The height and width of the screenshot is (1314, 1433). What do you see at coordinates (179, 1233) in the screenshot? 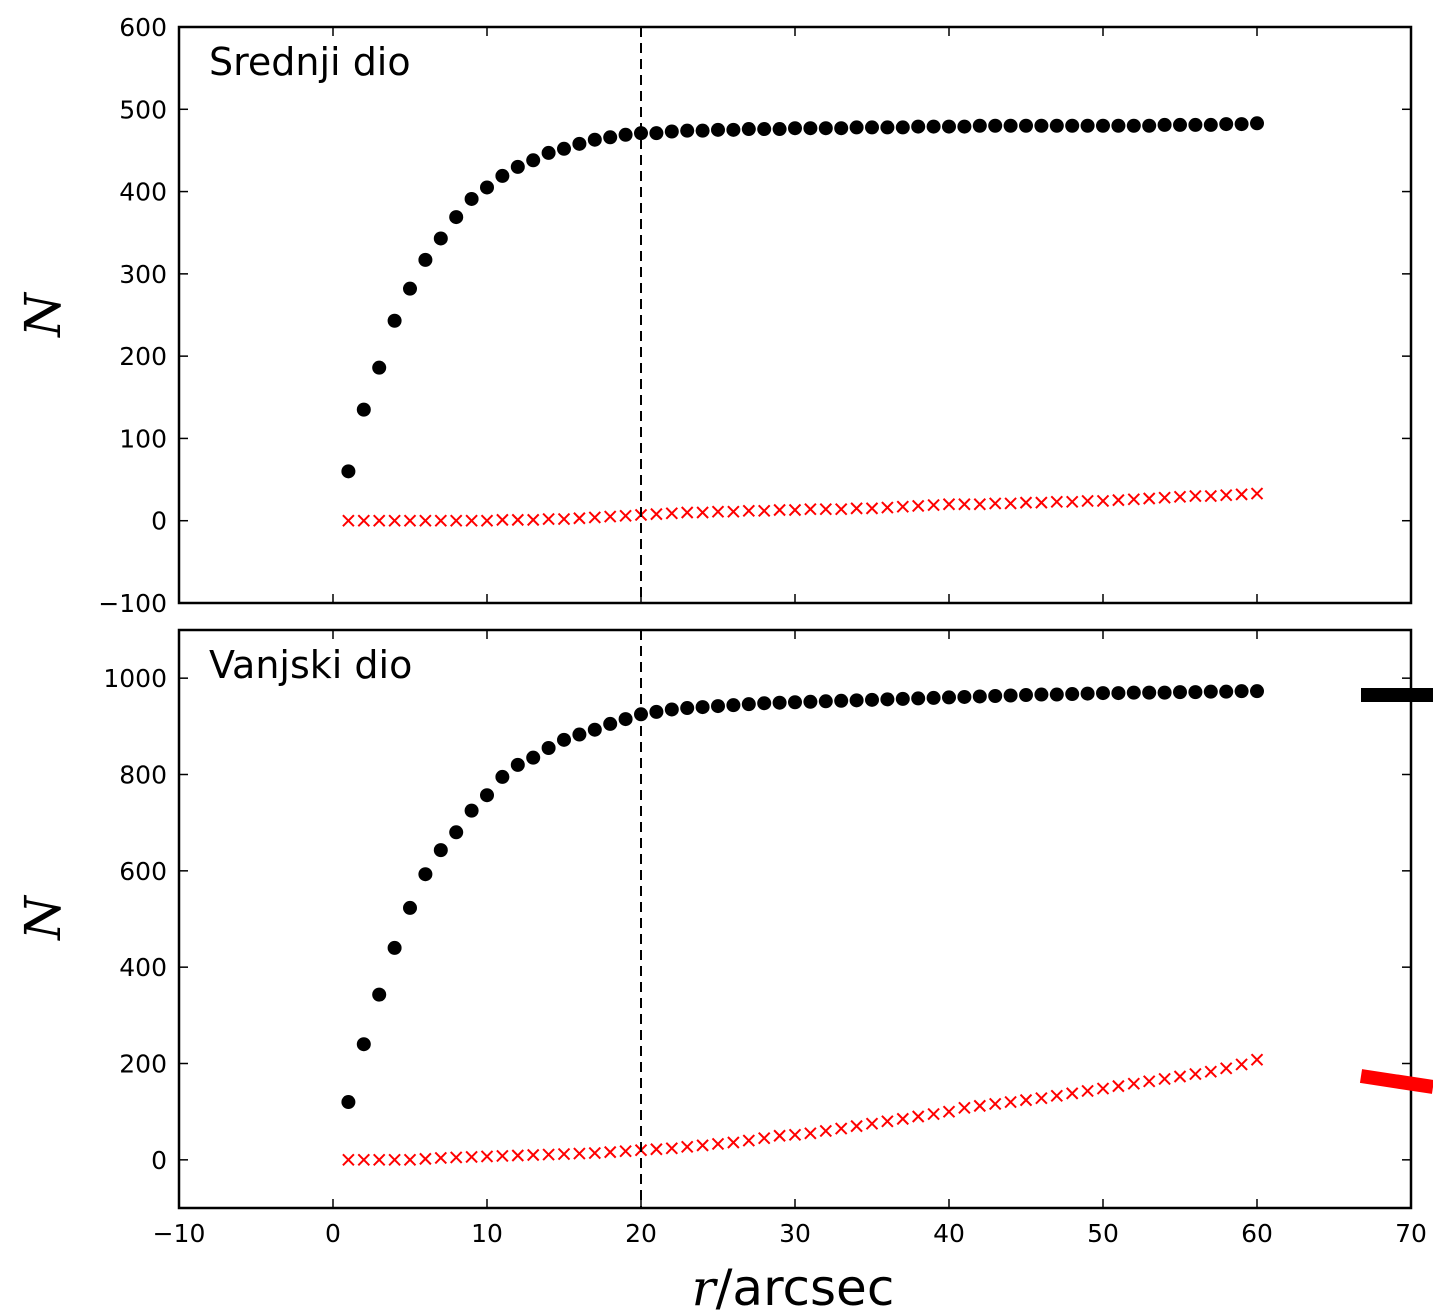
I see `x-tick-label: −10` at bounding box center [179, 1233].